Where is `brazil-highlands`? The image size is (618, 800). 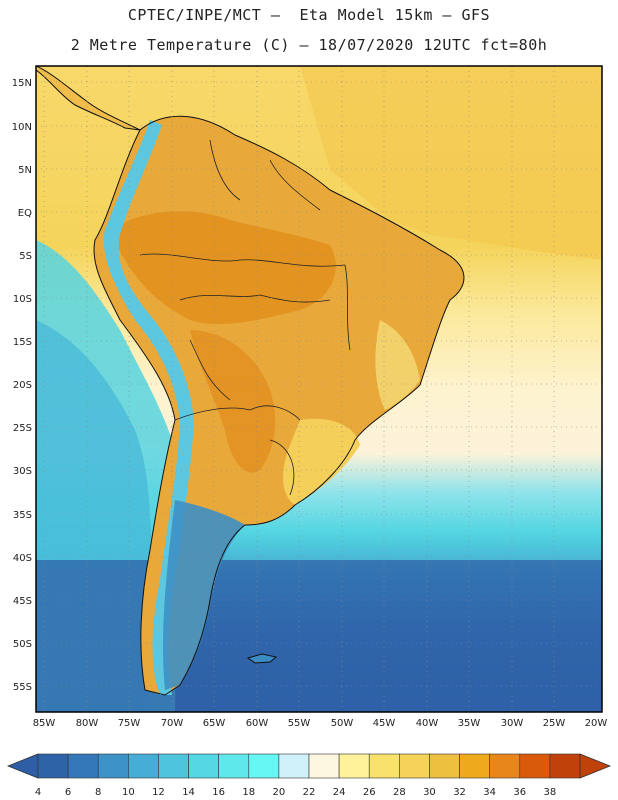 brazil-highlands is located at coordinates (397, 365).